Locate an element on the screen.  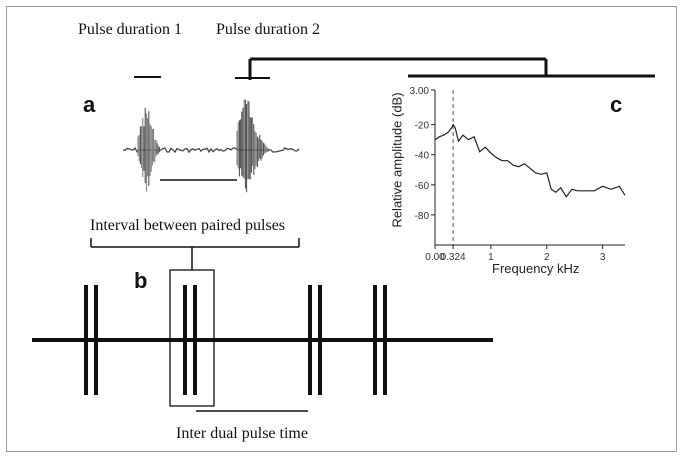
chart-x-ticks: 0.000.324 1 2 3 is located at coordinates (515, 254).